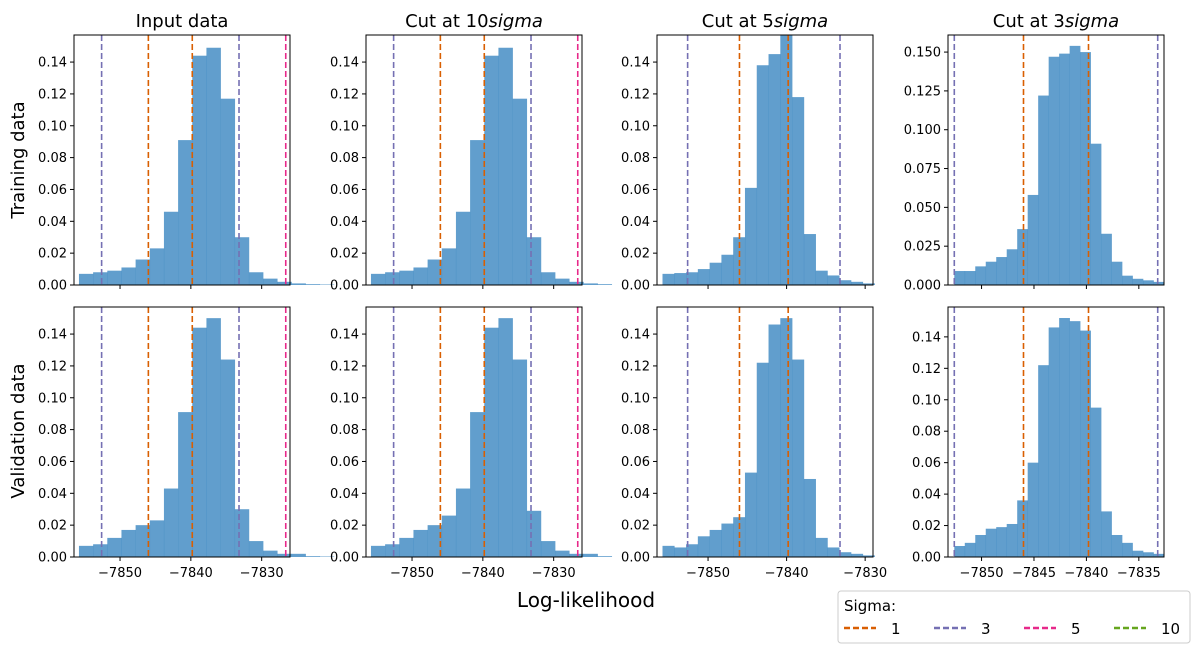 The image size is (1199, 653). Describe the element at coordinates (708, 573) in the screenshot. I see `x-tick-label: −7850` at that location.